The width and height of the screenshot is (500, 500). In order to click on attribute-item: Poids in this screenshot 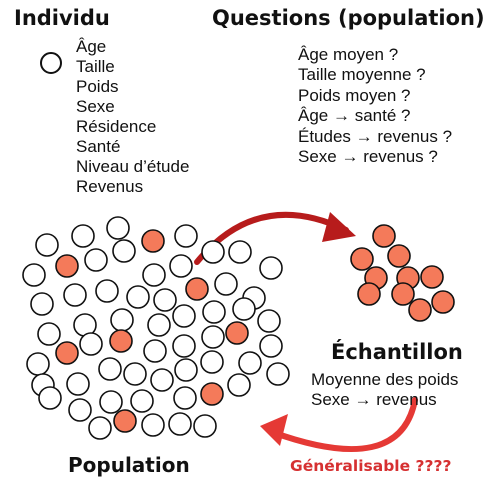, I will do `click(97, 86)`.